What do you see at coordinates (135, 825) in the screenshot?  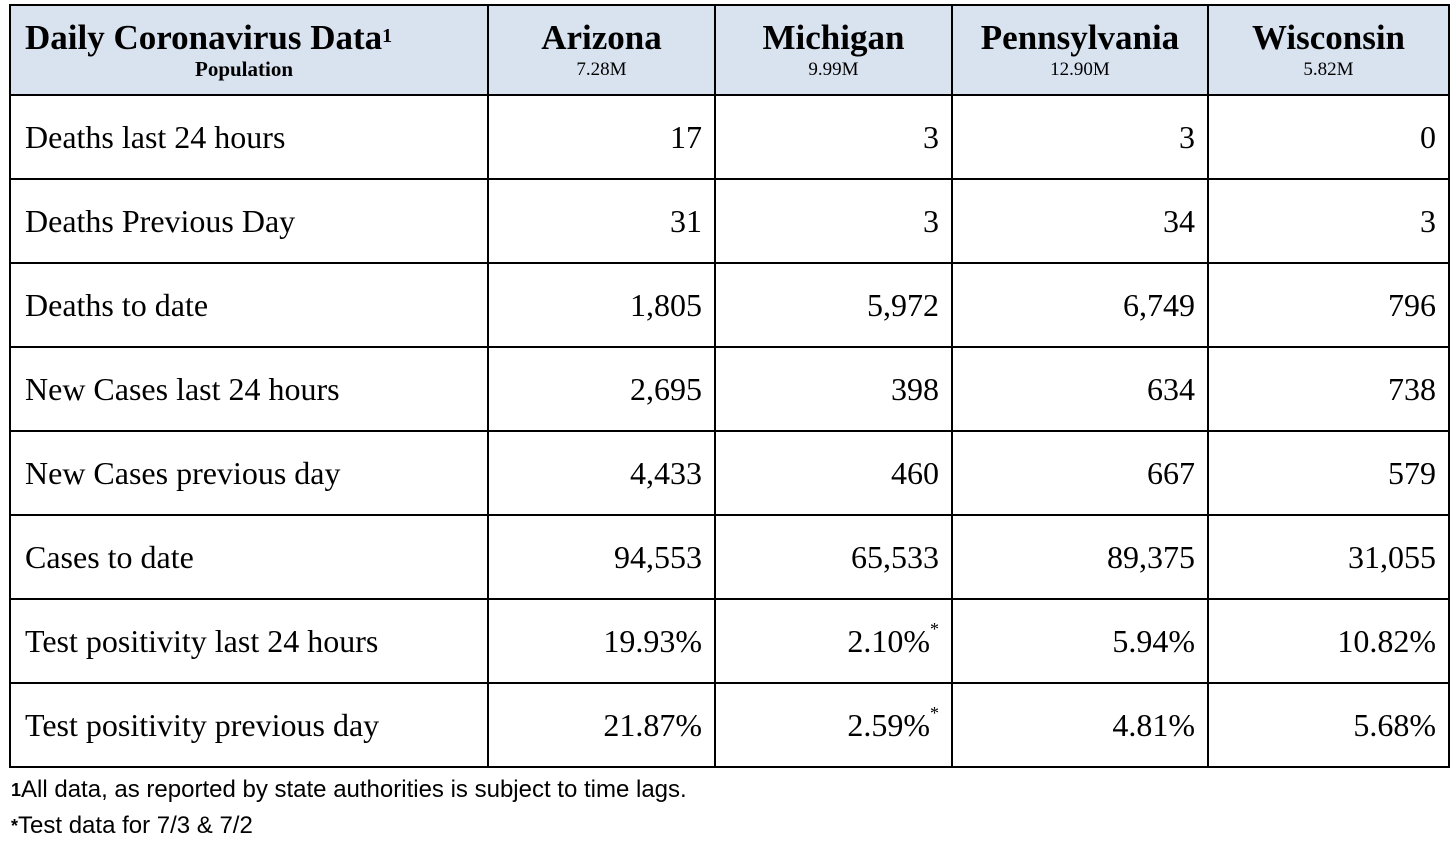 I see `footnote-text: Test data for 7/3 & 7/2` at bounding box center [135, 825].